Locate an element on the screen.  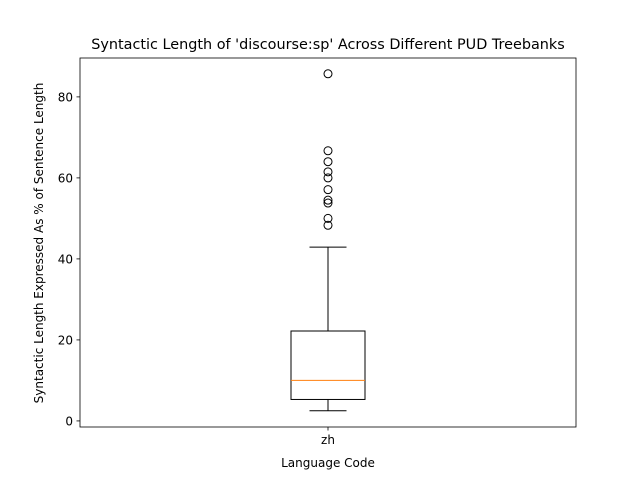
y-tick-label: 20 is located at coordinates (65, 340).